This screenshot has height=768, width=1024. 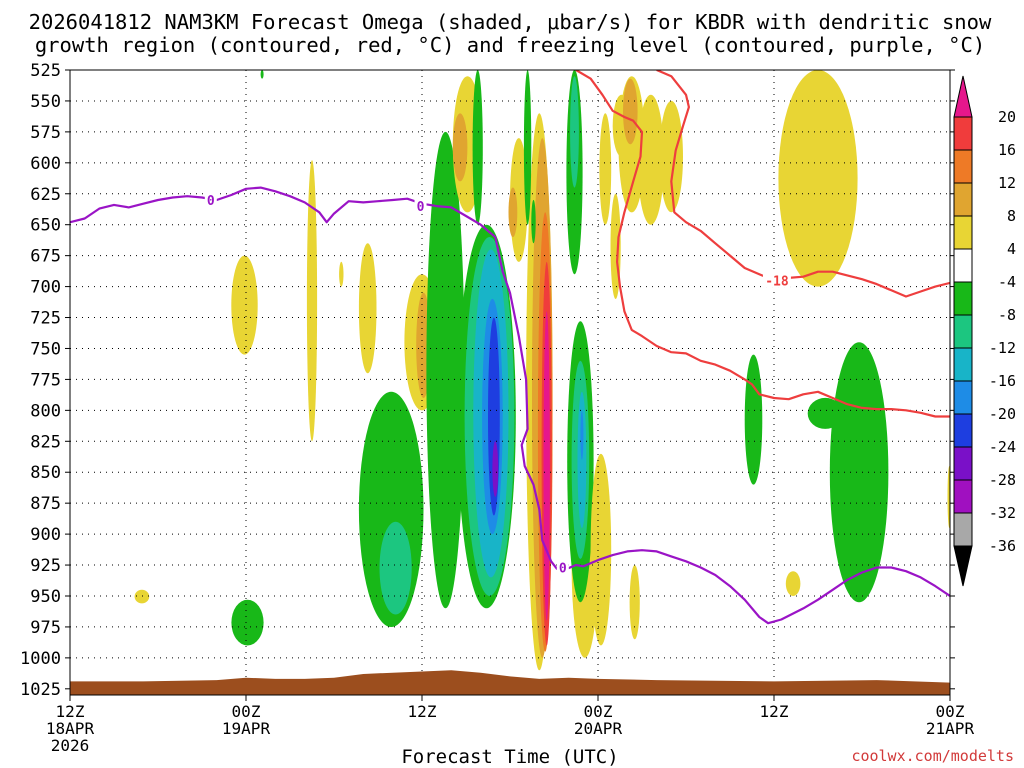 I want to click on x-tick-label-36-2: 20APR, so click(x=598, y=728).